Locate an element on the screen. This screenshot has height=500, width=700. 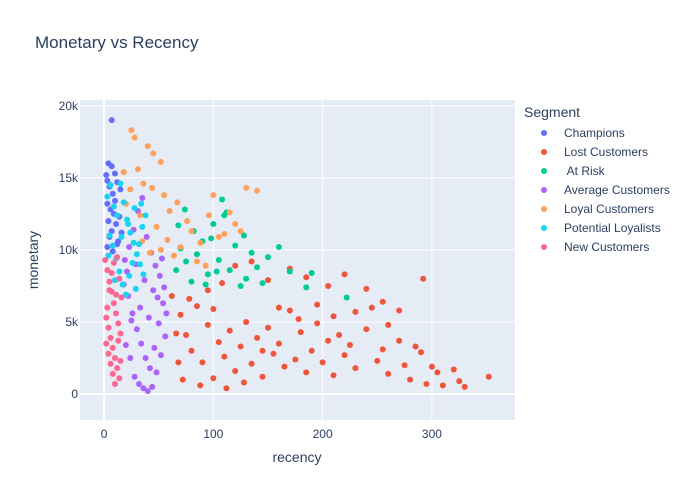
legend-item: Lost Customers is located at coordinates (597, 151).